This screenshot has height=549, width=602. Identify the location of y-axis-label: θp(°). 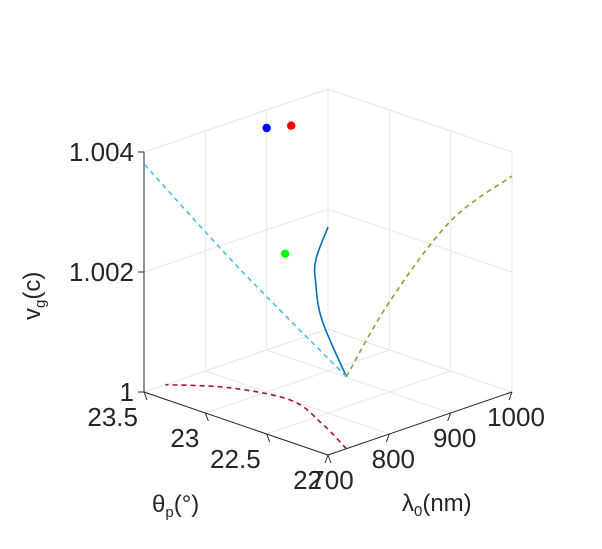
(175, 506).